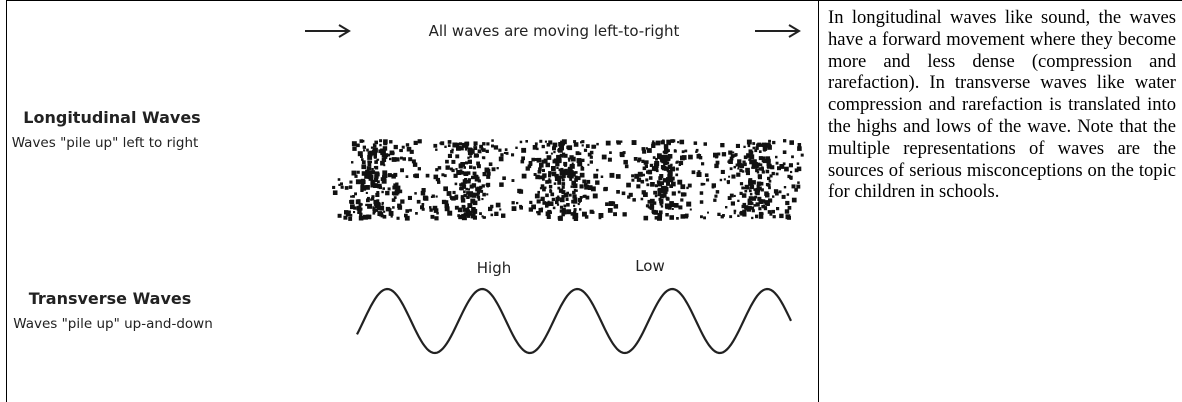 The height and width of the screenshot is (402, 1182). I want to click on longitudinal-title: Longitudinal Waves, so click(111, 117).